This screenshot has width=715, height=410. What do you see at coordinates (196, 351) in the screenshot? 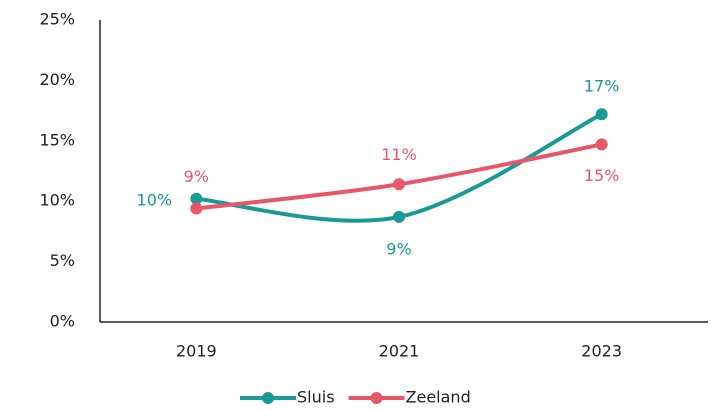
I see `x-tick-label: 2019` at bounding box center [196, 351].